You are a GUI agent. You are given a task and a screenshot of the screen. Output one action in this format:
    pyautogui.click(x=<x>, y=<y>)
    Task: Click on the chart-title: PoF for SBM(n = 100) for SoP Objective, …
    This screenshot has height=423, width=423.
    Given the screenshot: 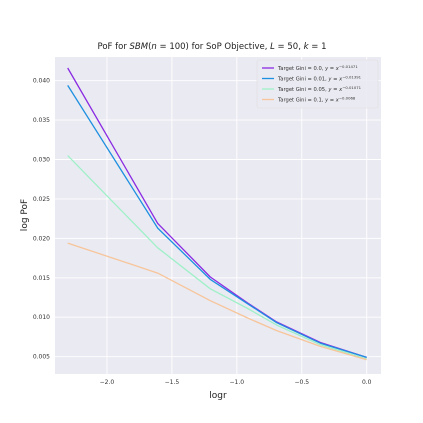 What is the action you would take?
    pyautogui.click(x=212, y=47)
    